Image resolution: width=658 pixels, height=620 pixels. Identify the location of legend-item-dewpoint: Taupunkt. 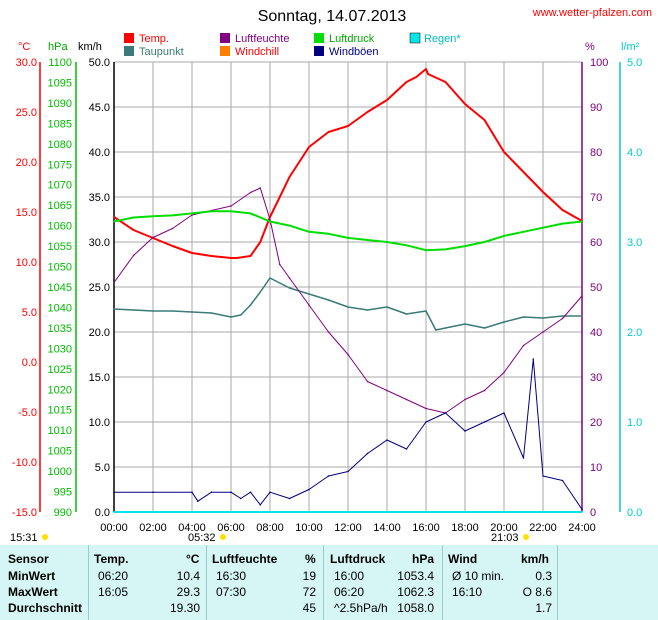
(154, 52).